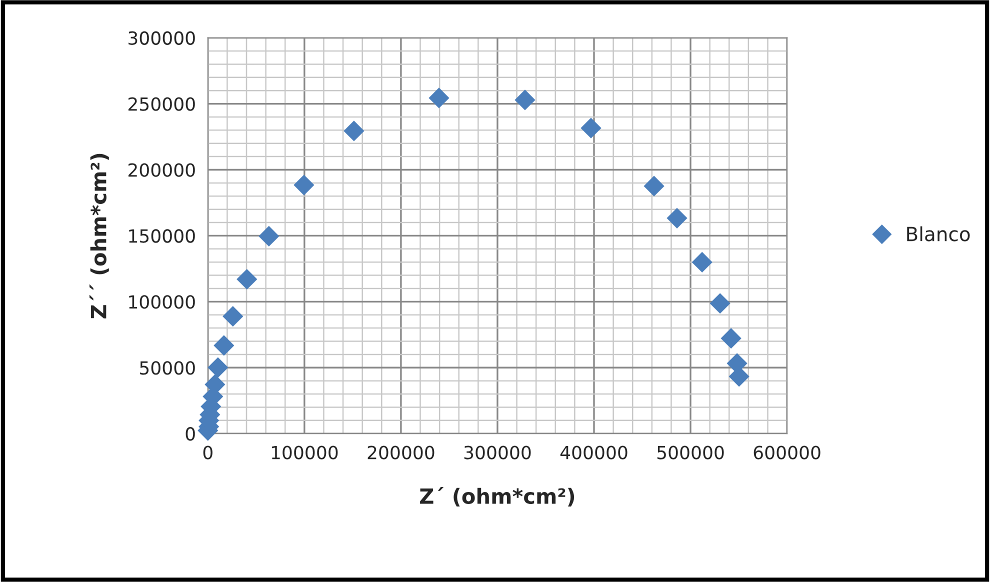 Image resolution: width=990 pixels, height=582 pixels. What do you see at coordinates (161, 104) in the screenshot?
I see `y-tick-label: 250000` at bounding box center [161, 104].